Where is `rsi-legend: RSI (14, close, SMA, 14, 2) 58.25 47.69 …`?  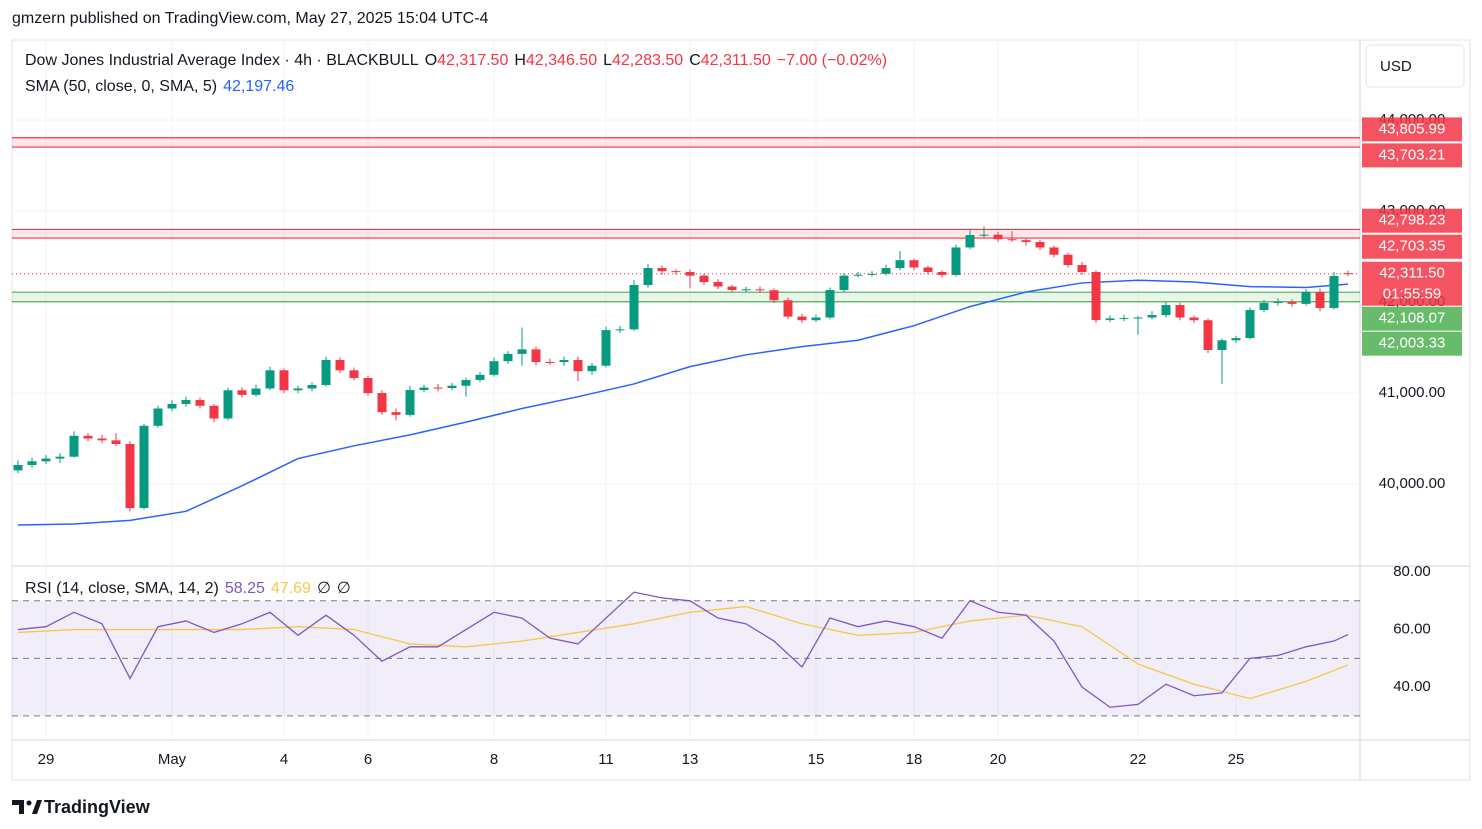
rsi-legend: RSI (14, close, SMA, 14, 2) 58.25 47.69 … is located at coordinates (188, 588).